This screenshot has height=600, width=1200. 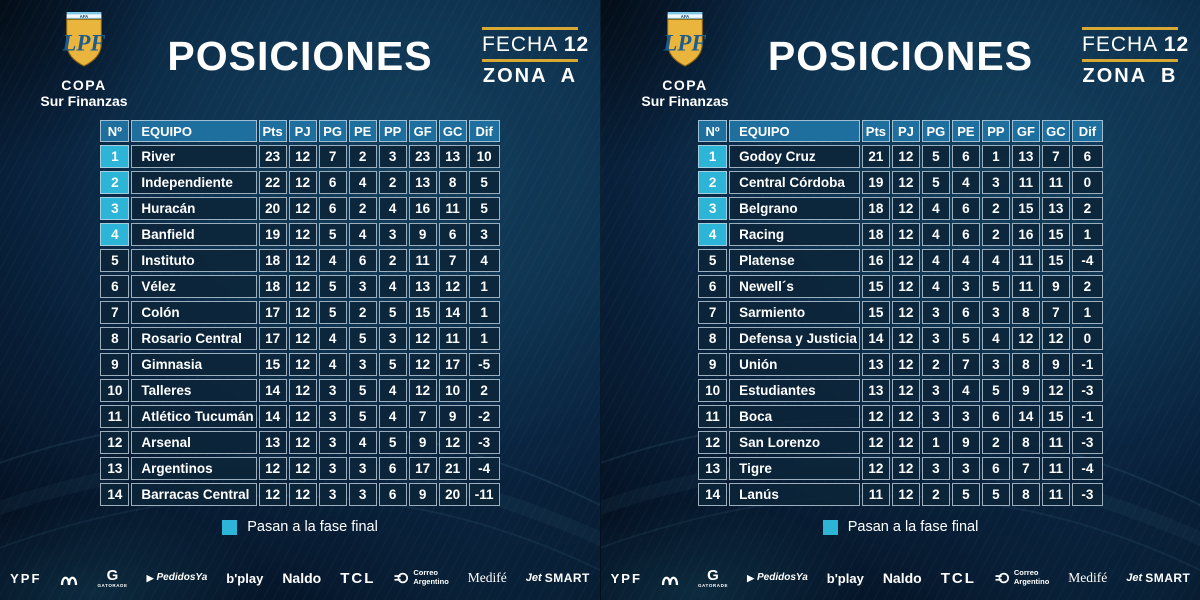 What do you see at coordinates (900, 156) in the screenshot?
I see `standings-row: 1 Godoy Cruz 21 12 5 6 1 13 7 6` at bounding box center [900, 156].